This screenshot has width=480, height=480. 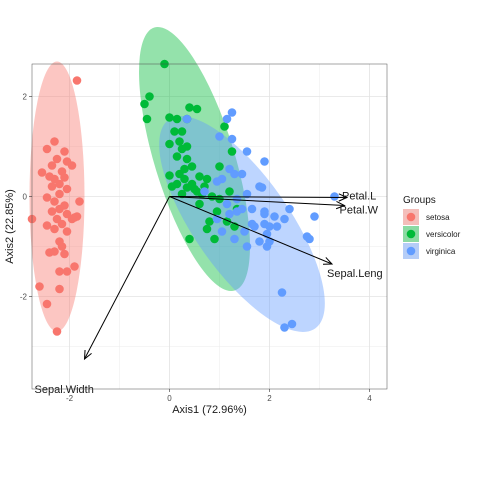 What do you see at coordinates (419, 200) in the screenshot?
I see `legend-title: Groups` at bounding box center [419, 200].